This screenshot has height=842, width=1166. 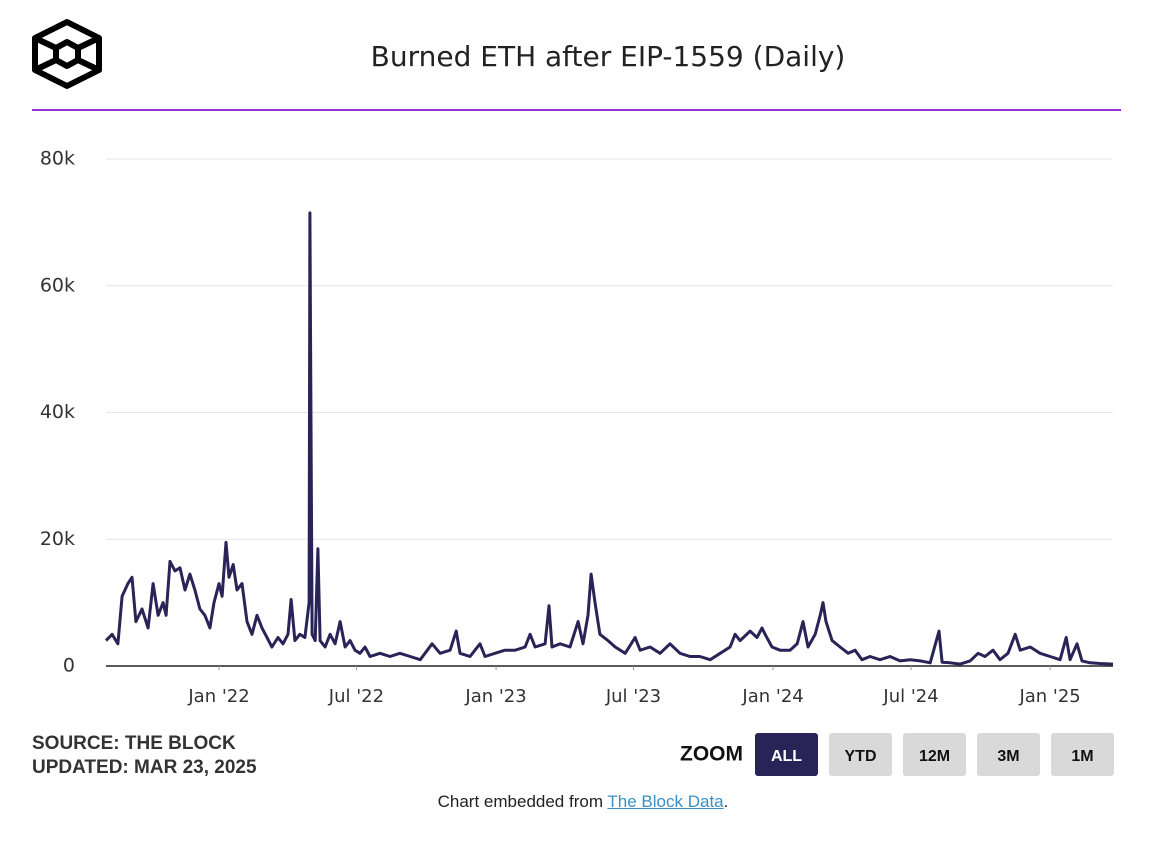 What do you see at coordinates (356, 696) in the screenshot?
I see `x-tick-label: Jul '22` at bounding box center [356, 696].